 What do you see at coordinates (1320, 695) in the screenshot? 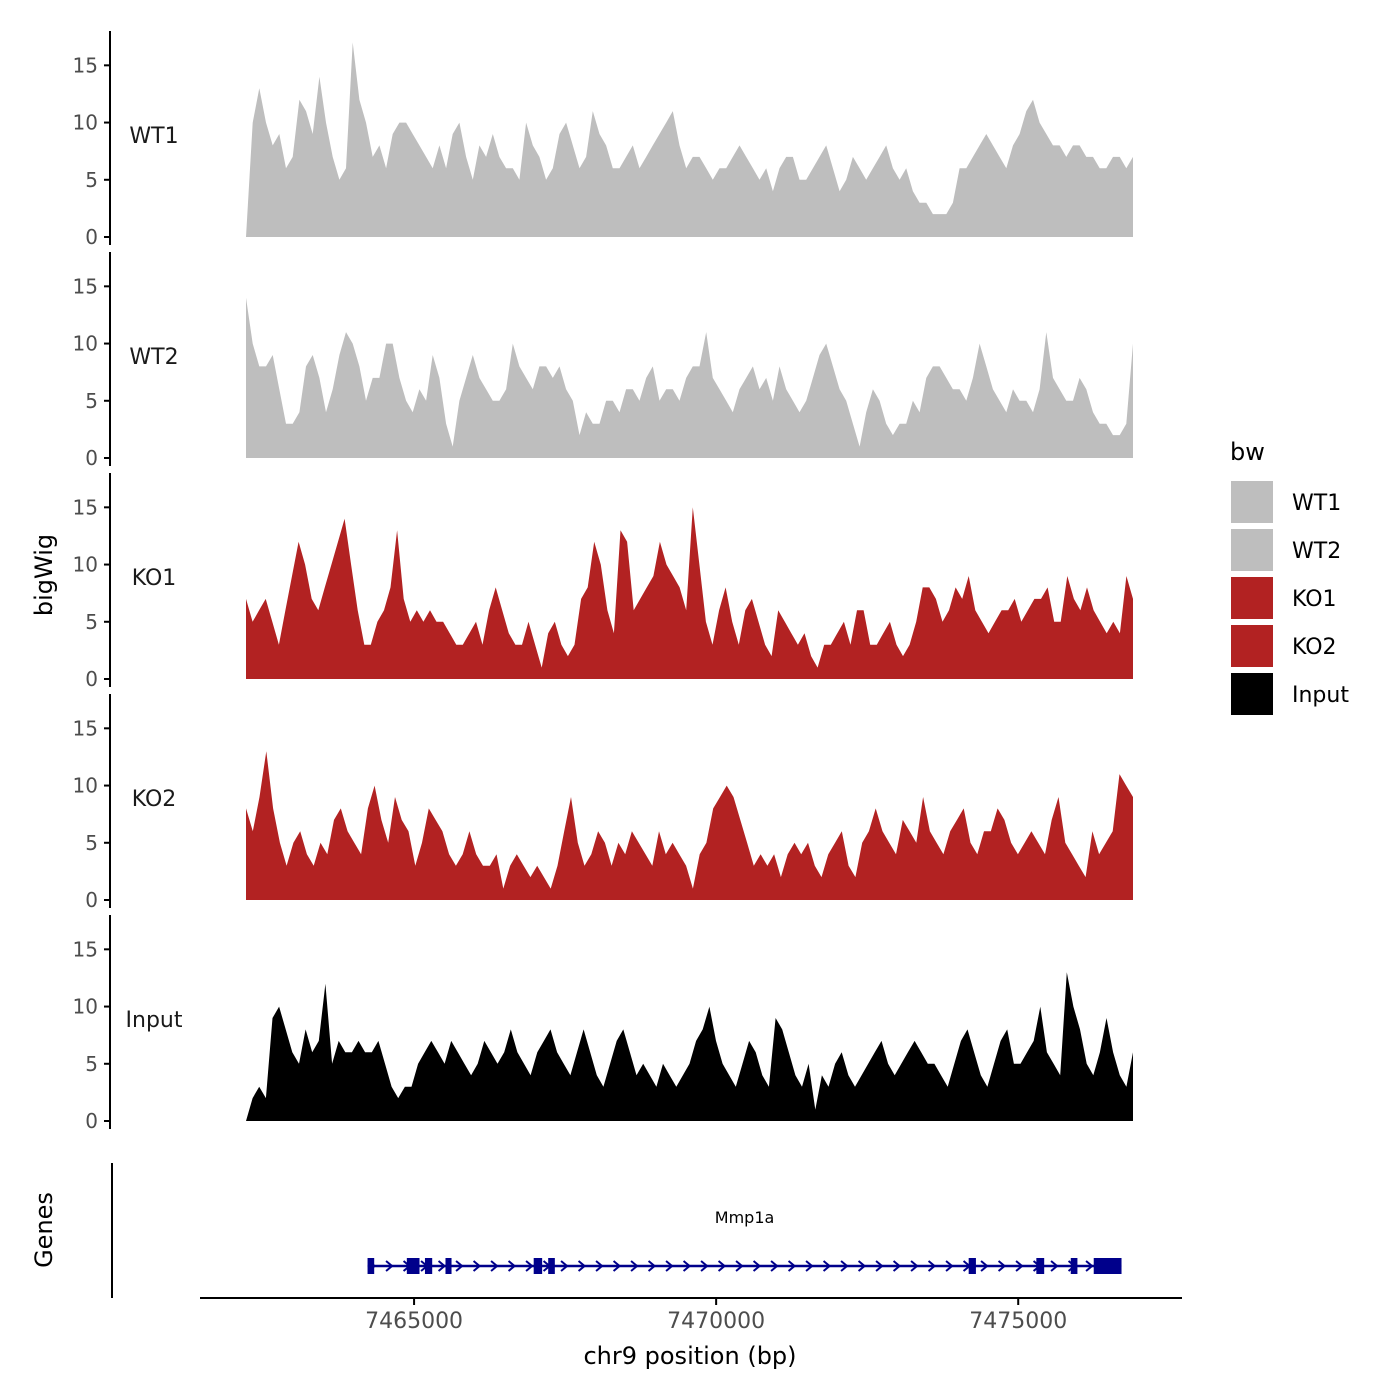
I see `legend-label: Input` at bounding box center [1320, 695].